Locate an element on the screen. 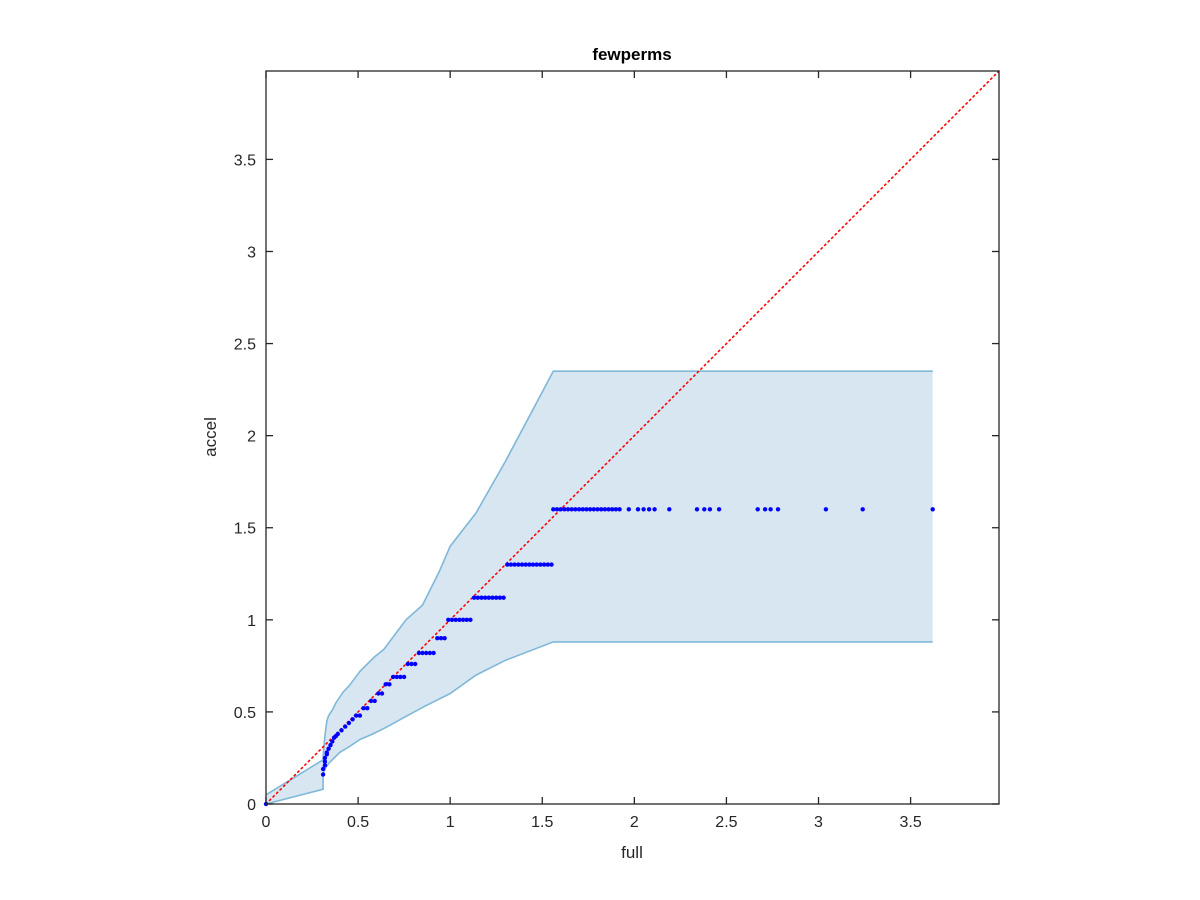 Image resolution: width=1200 pixels, height=900 pixels. x-axis-label: full is located at coordinates (632, 852).